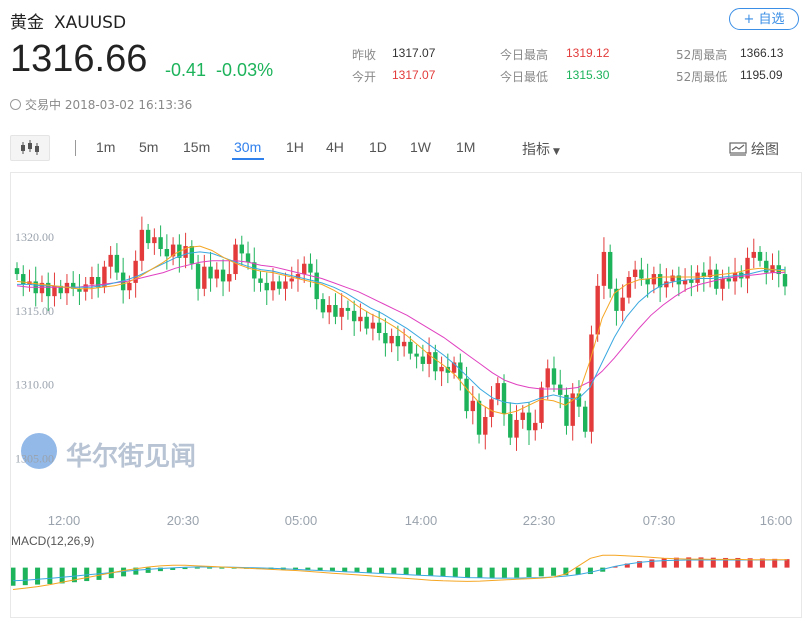 The image size is (810, 626). Describe the element at coordinates (197, 147) in the screenshot. I see `period-tab: 15m` at that location.